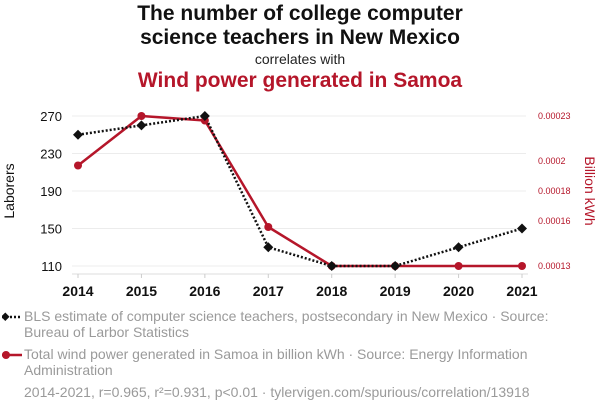 The width and height of the screenshot is (600, 414). I want to click on x-tick-label: 2020, so click(458, 291).